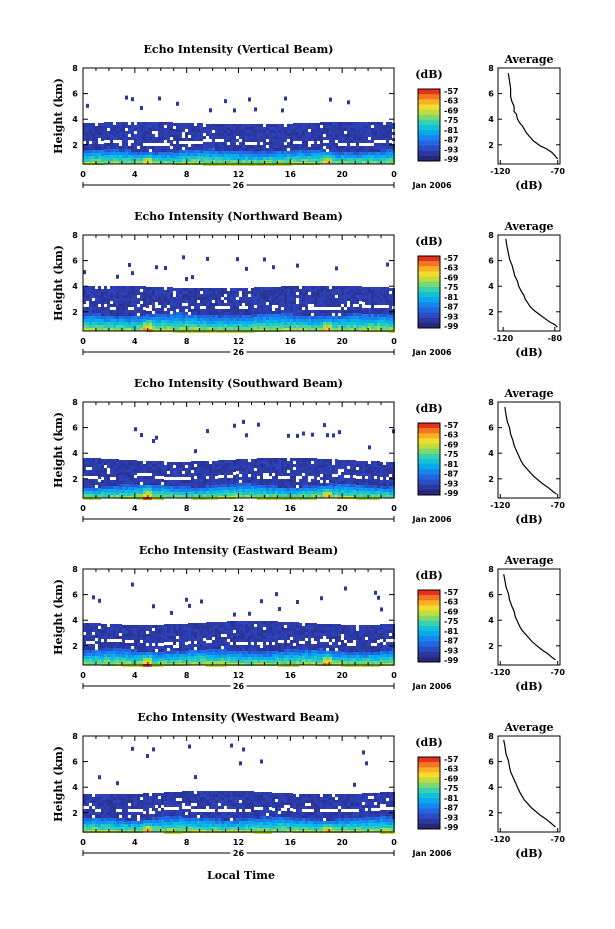 This screenshot has width=615, height=929. I want to click on y-axis-label: Height (km), so click(58, 116).